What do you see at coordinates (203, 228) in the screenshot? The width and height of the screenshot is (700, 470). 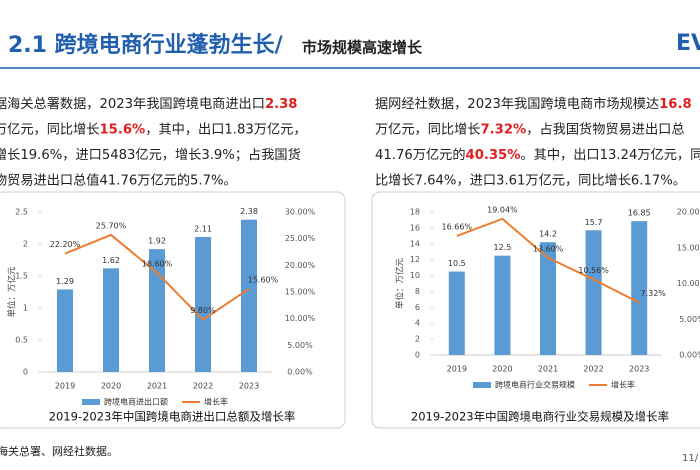 I see `bar-value-label: 2.11` at bounding box center [203, 228].